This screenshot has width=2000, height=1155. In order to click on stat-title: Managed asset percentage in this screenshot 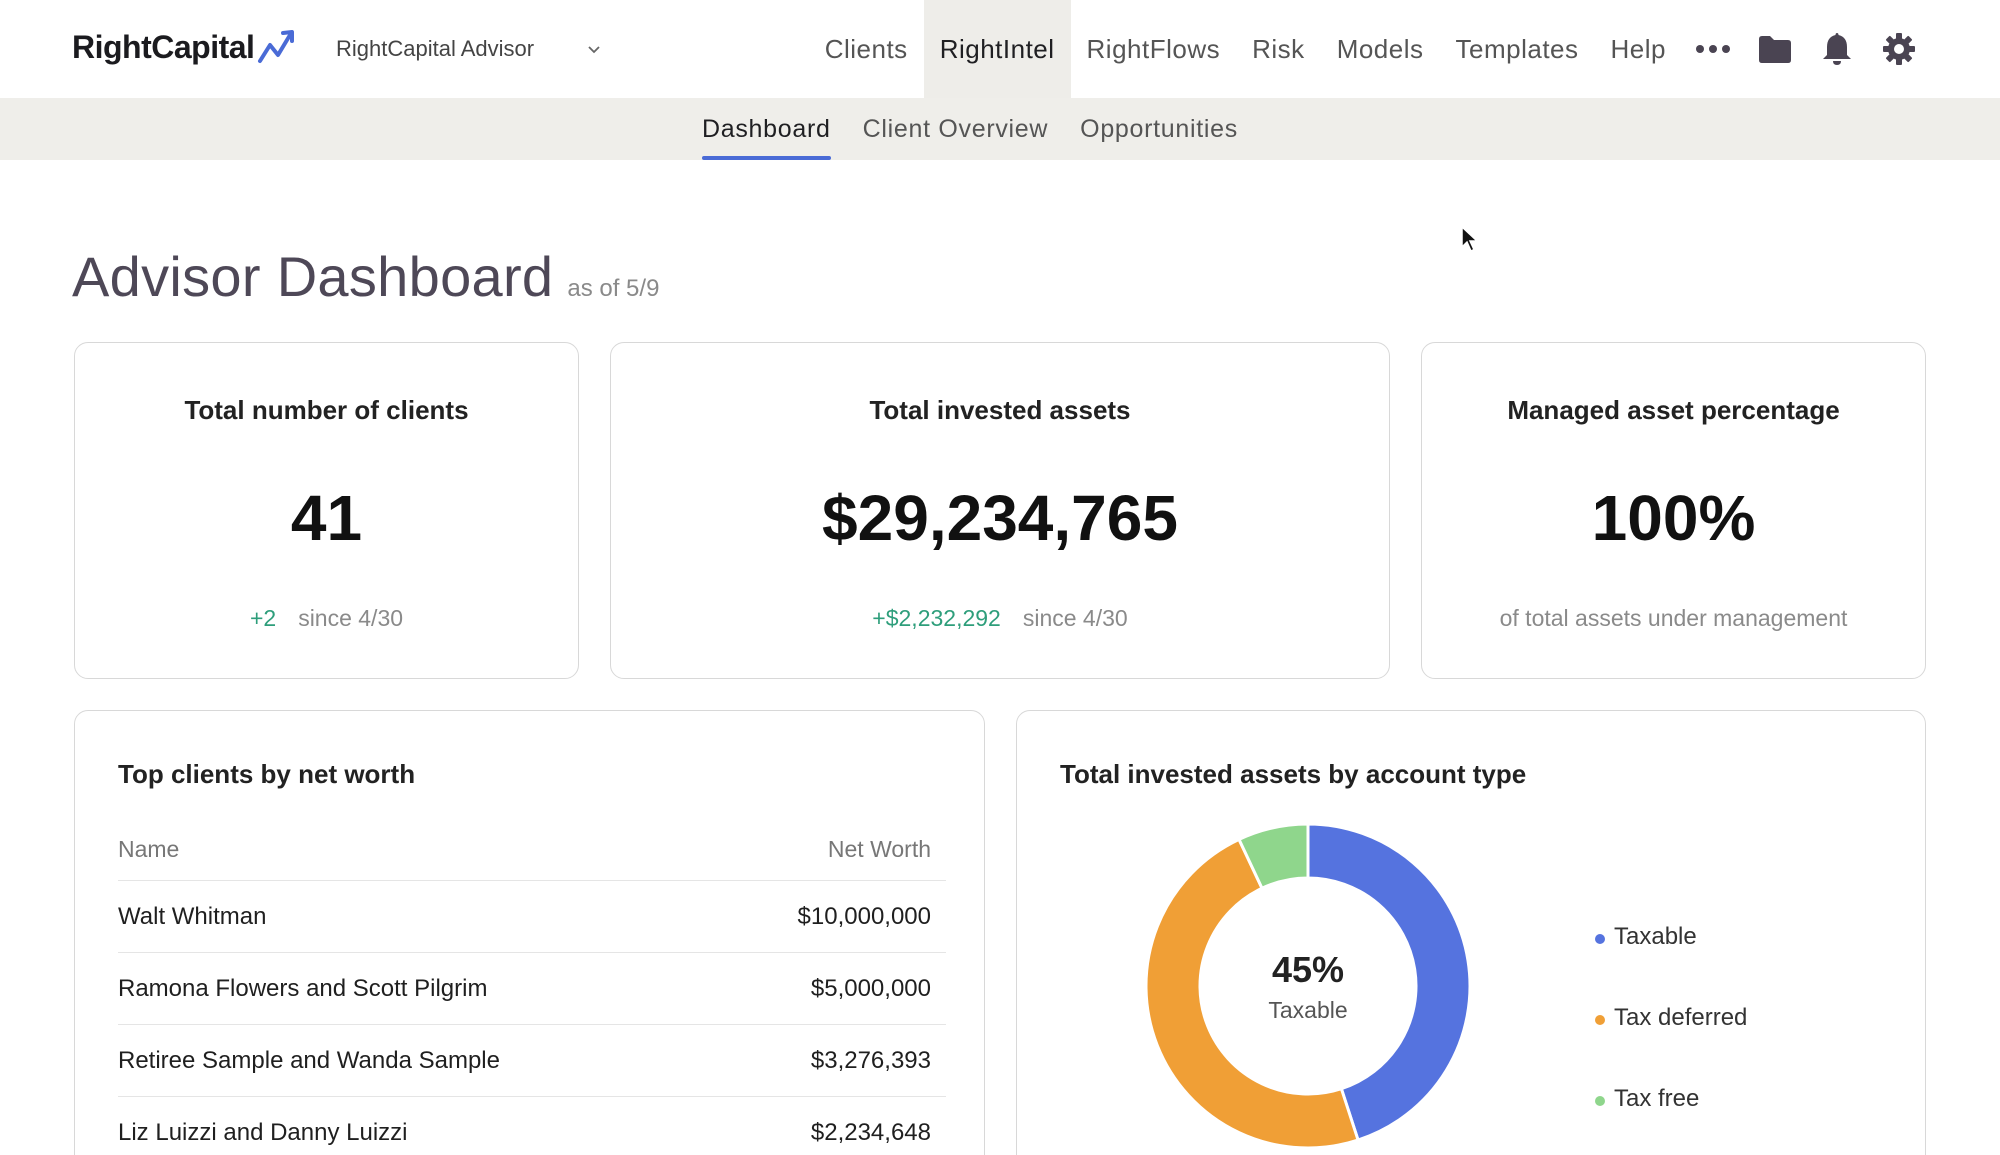, I will do `click(1673, 410)`.